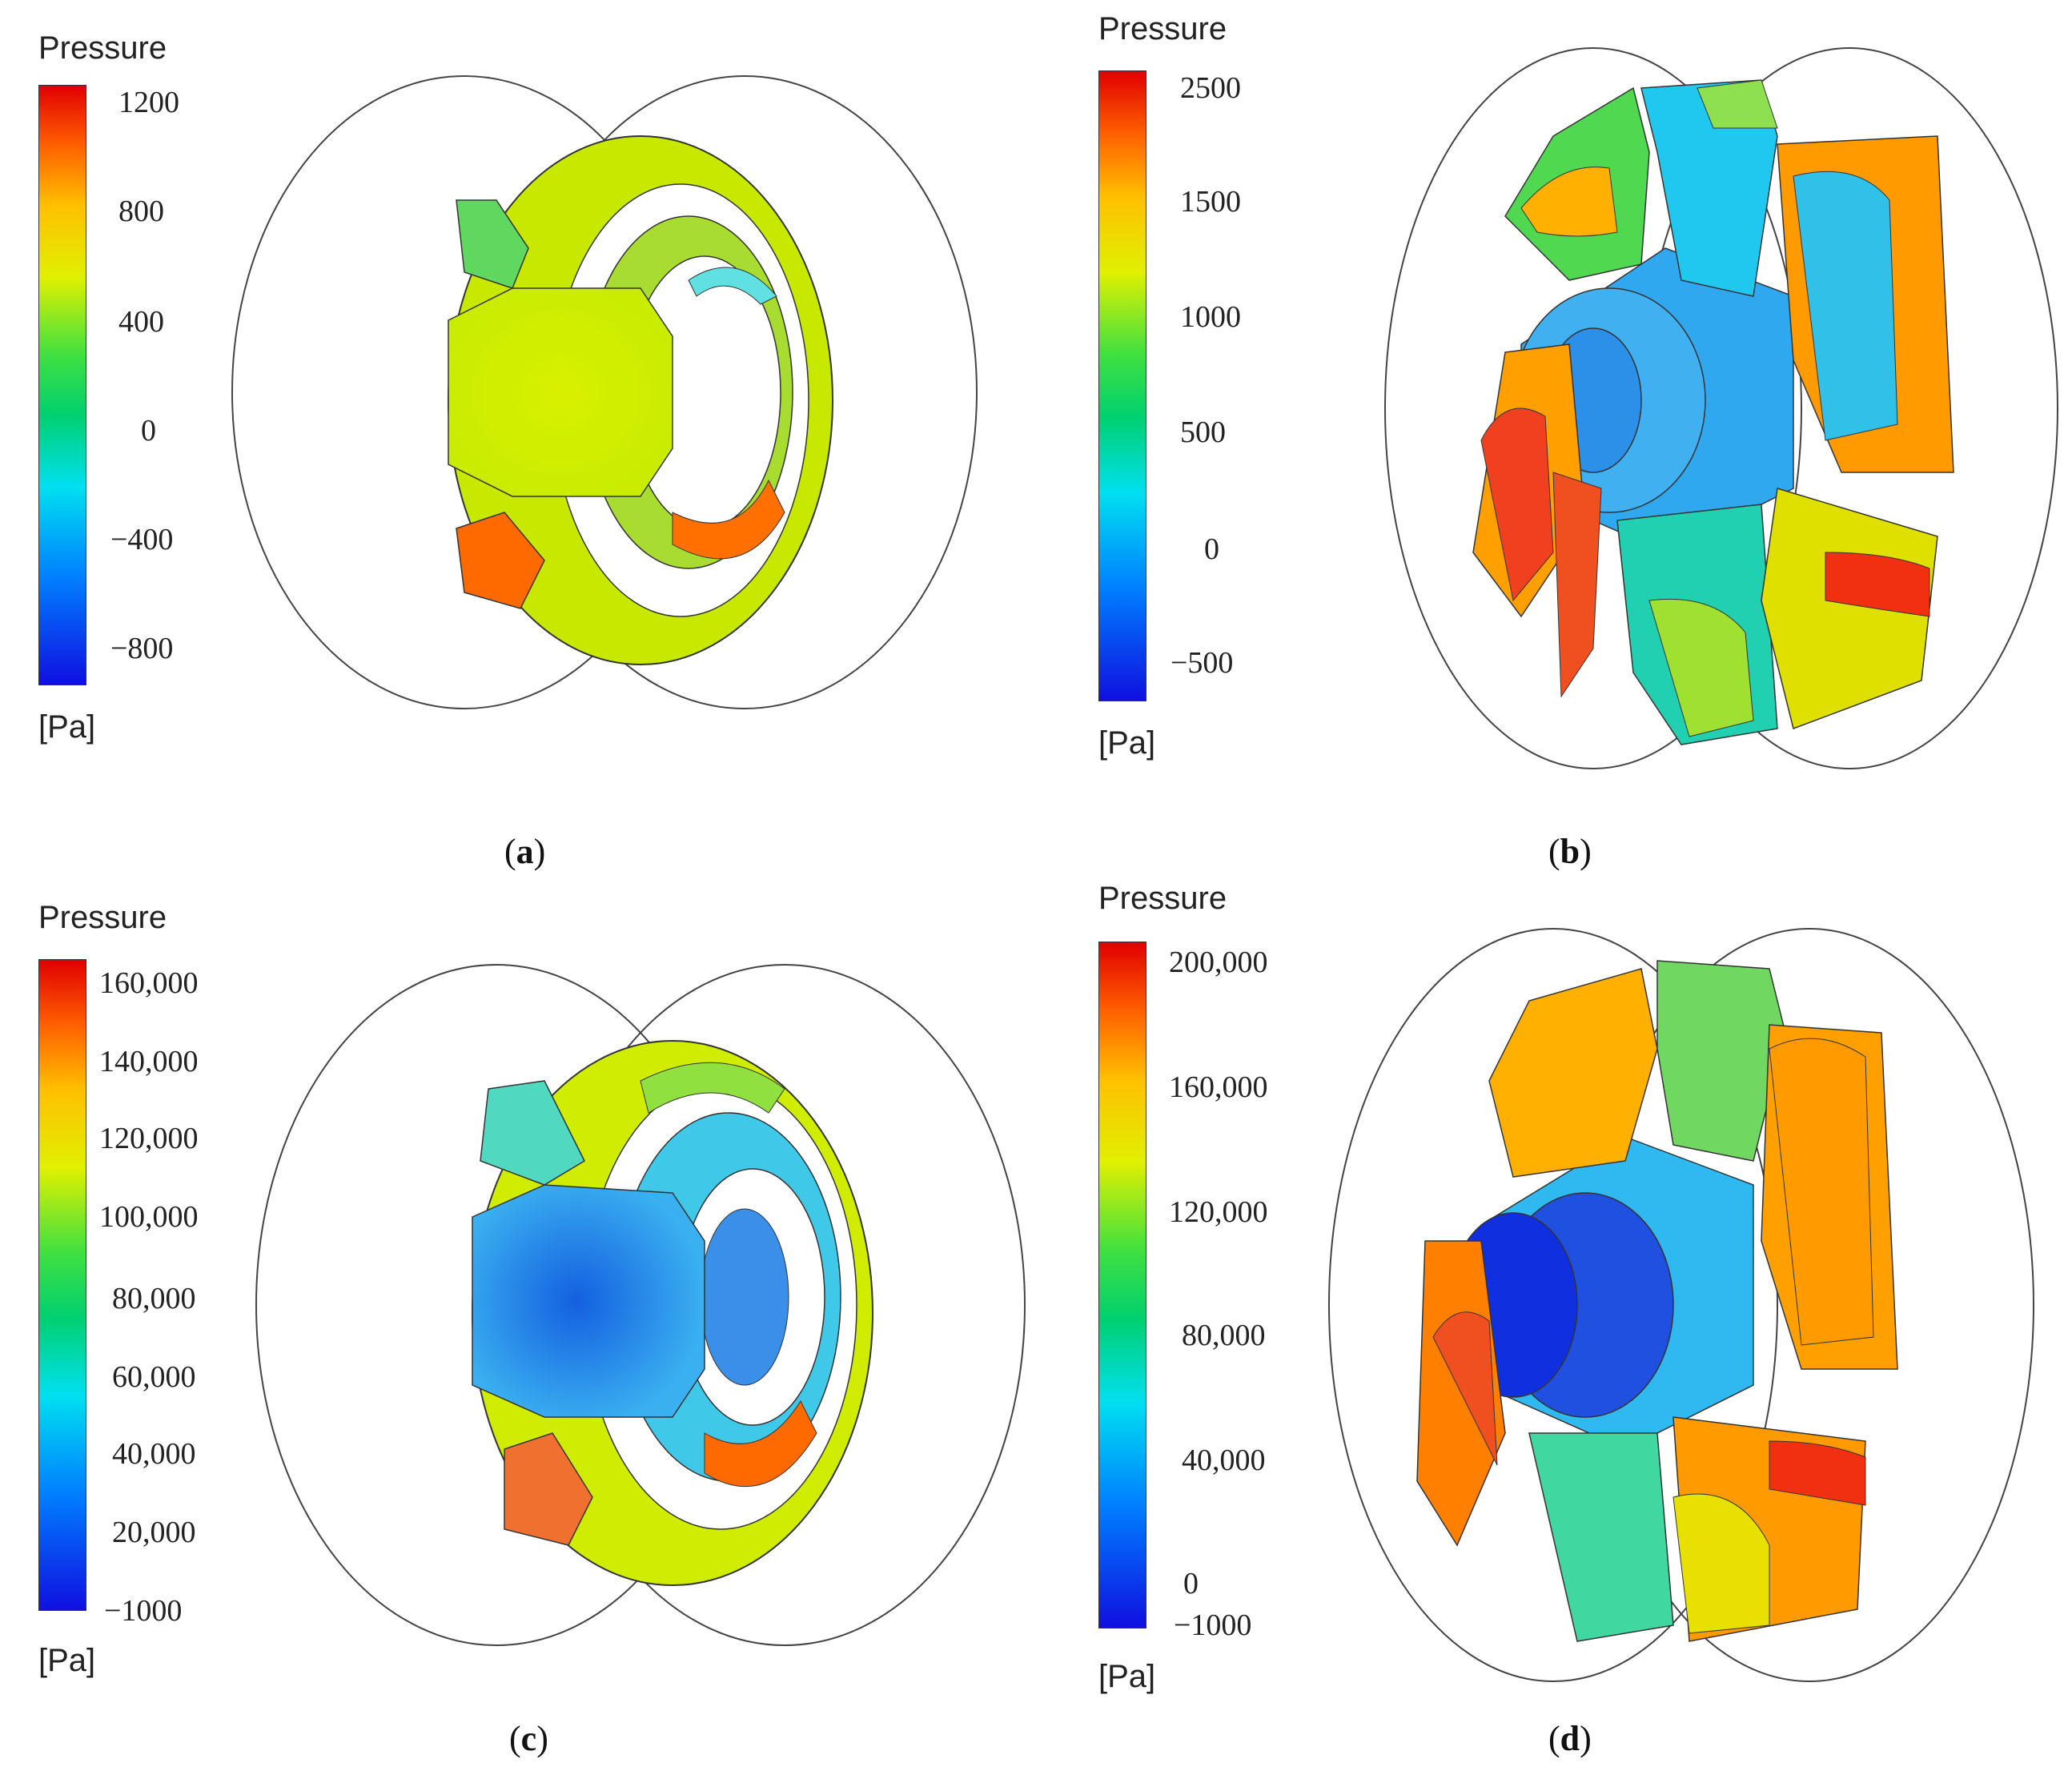  Describe the element at coordinates (525, 851) in the screenshot. I see `panel-caption: (a)` at that location.